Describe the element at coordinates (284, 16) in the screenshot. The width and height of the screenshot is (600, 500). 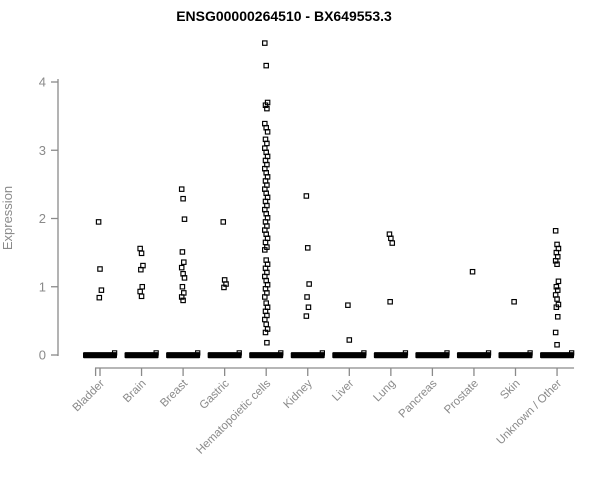
I see `chart-title: ENSG00000264510 - BX649553.3` at that location.